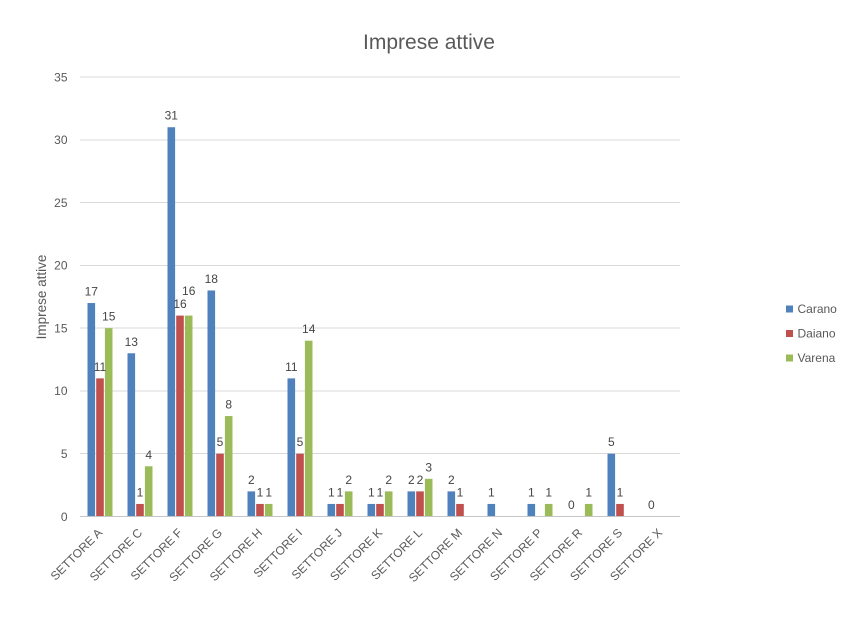  What do you see at coordinates (817, 334) in the screenshot?
I see `svg-text: Daiano` at bounding box center [817, 334].